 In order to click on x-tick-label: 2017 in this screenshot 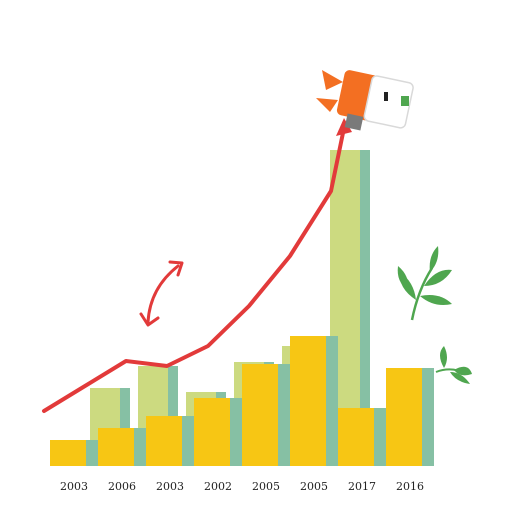, I will do `click(362, 486)`.